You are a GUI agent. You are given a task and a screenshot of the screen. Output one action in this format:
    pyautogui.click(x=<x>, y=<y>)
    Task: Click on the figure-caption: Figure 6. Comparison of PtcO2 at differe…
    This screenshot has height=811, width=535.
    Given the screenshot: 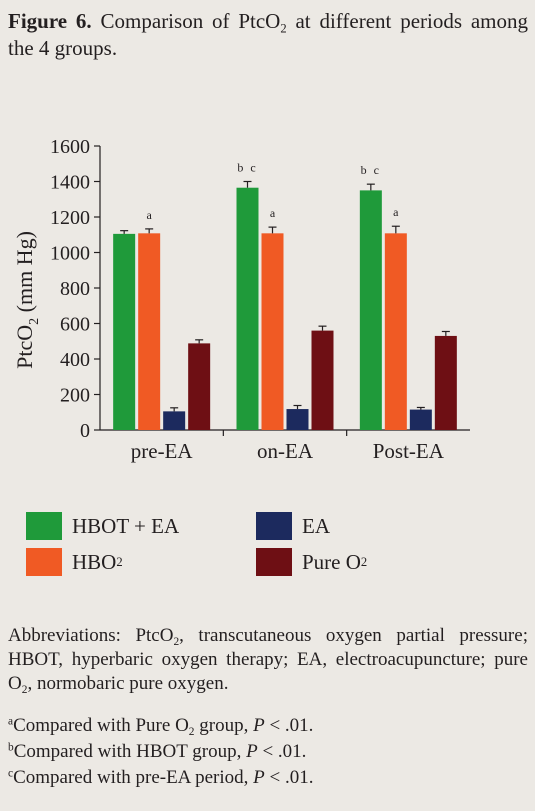 What is the action you would take?
    pyautogui.click(x=268, y=35)
    